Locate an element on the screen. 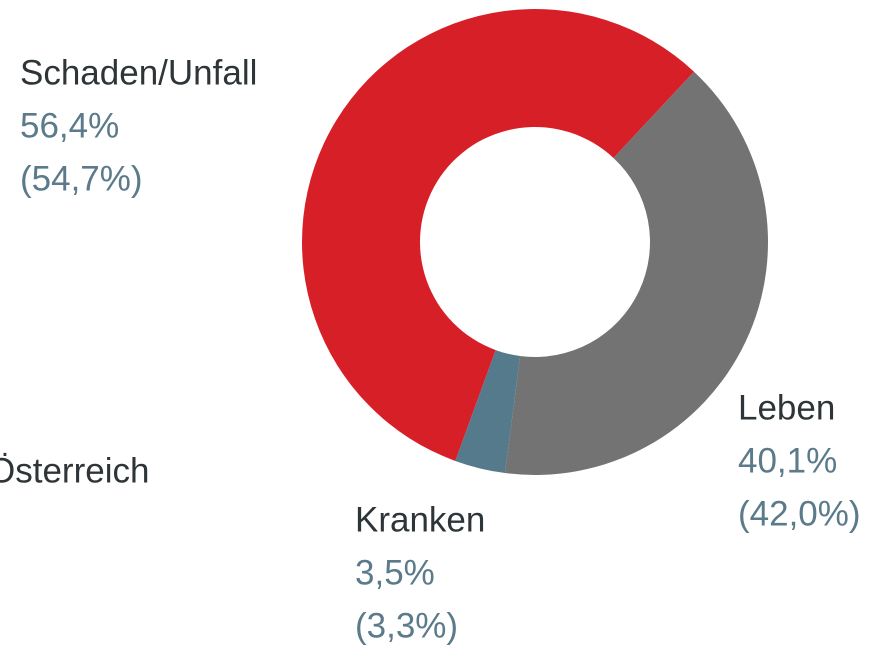 This screenshot has width=891, height=651. category-label: Leben is located at coordinates (786, 407).